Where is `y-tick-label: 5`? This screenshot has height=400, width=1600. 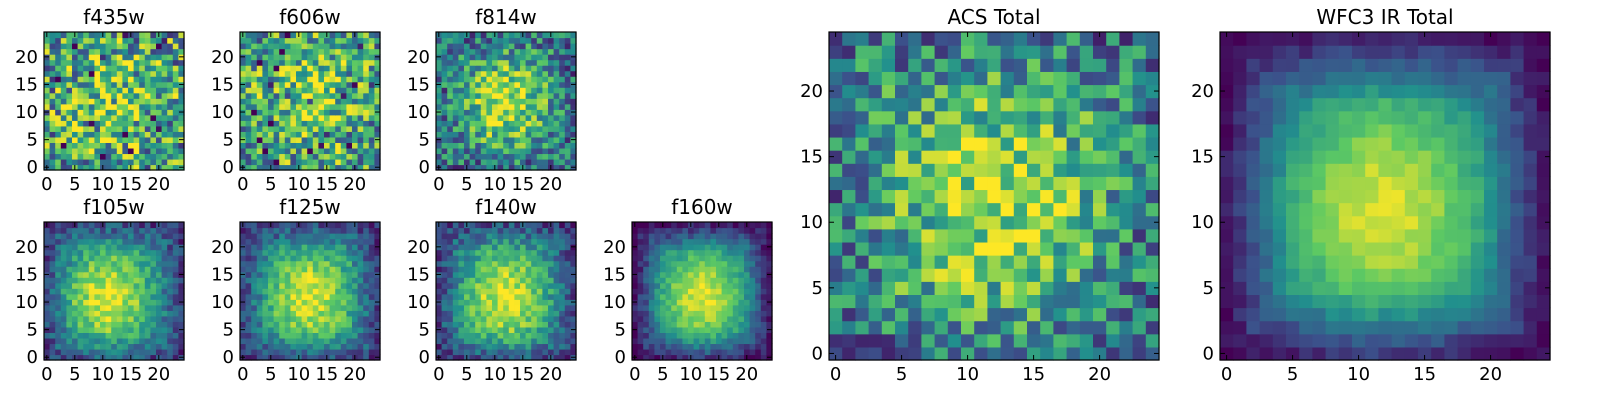
y-tick-label: 5 is located at coordinates (32, 330).